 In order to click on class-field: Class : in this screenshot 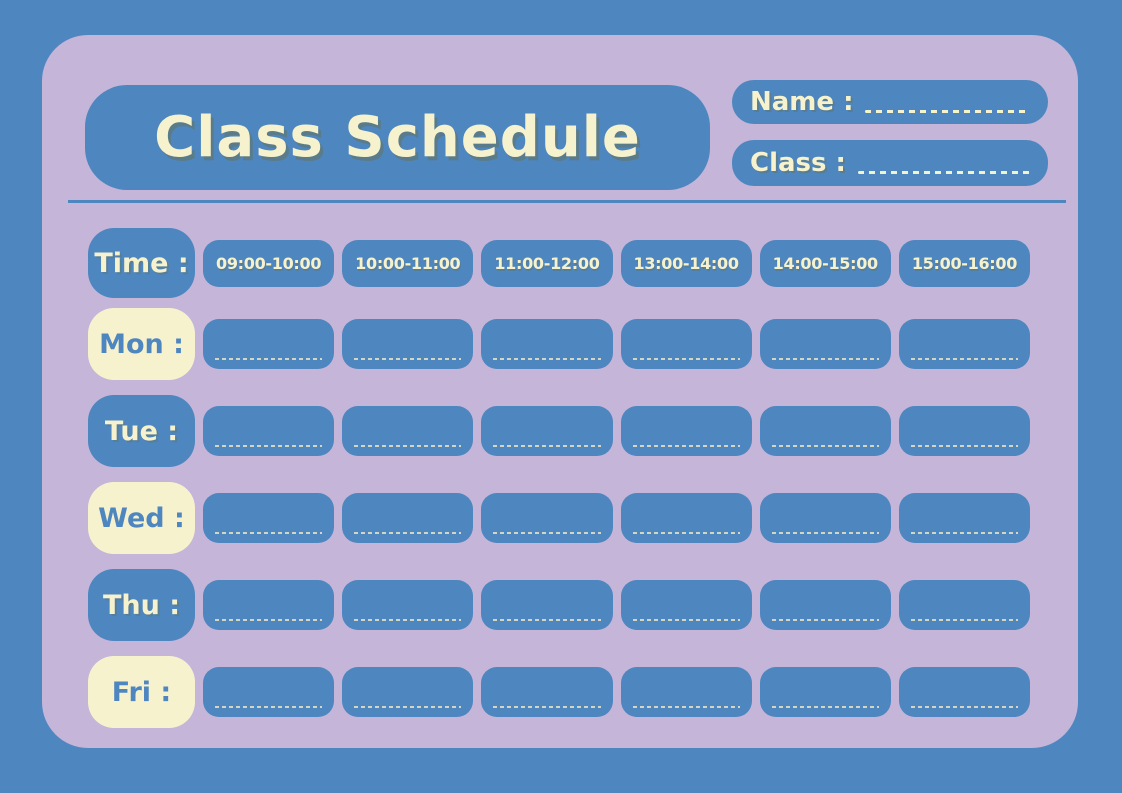, I will do `click(890, 163)`.